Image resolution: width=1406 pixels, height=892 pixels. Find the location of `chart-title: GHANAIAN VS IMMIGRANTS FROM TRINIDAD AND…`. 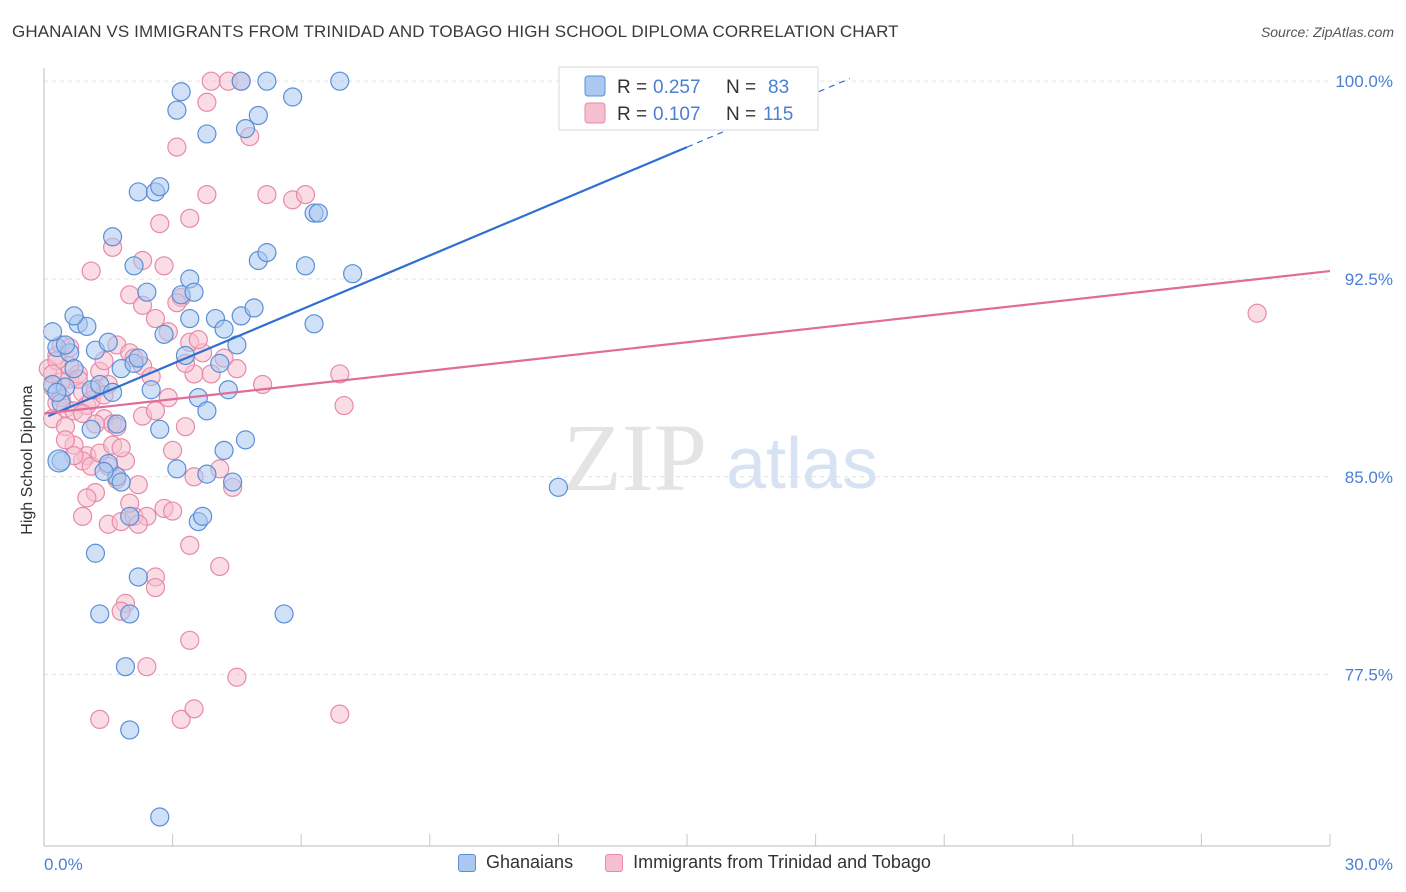

chart-title: GHANAIAN VS IMMIGRANTS FROM TRINIDAD AND… is located at coordinates (455, 31).